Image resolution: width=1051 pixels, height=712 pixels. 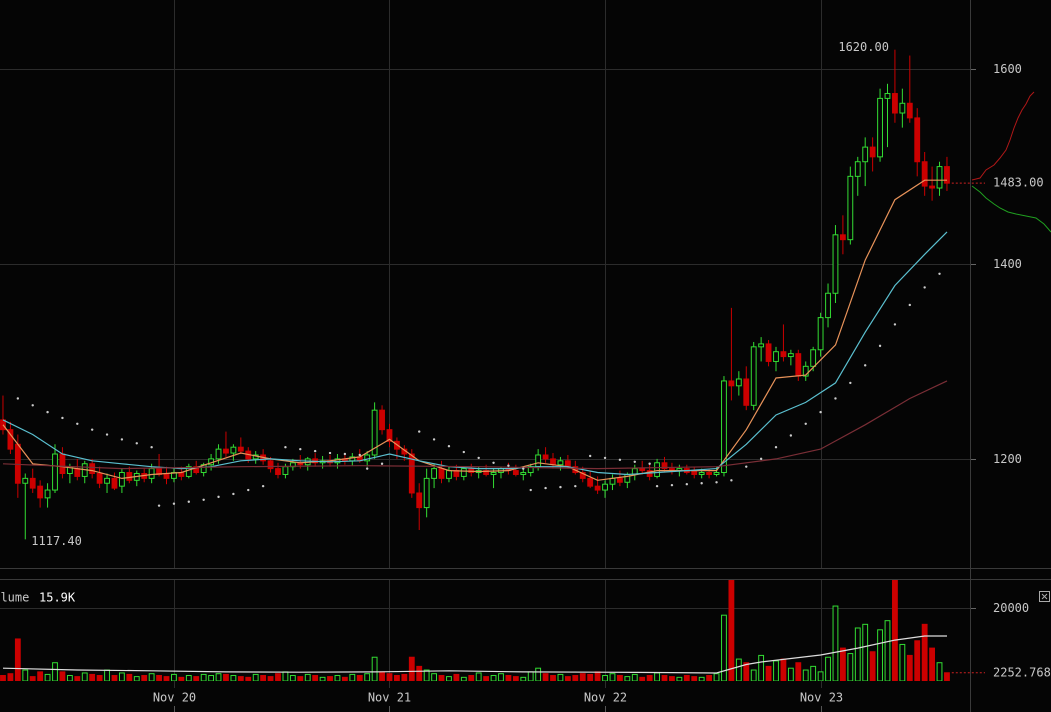 I want to click on y-tick-label: 1600, so click(x=1007, y=69).